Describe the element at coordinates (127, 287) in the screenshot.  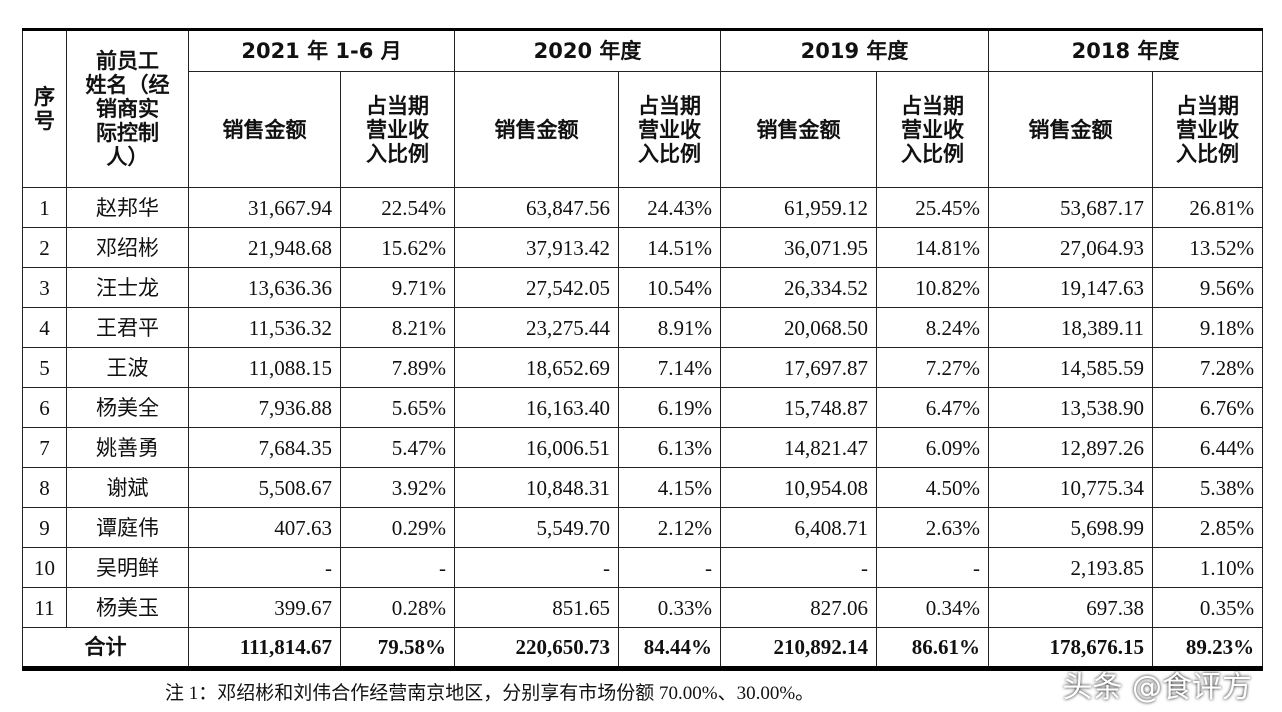
I see `table-cell: 汪士龙` at that location.